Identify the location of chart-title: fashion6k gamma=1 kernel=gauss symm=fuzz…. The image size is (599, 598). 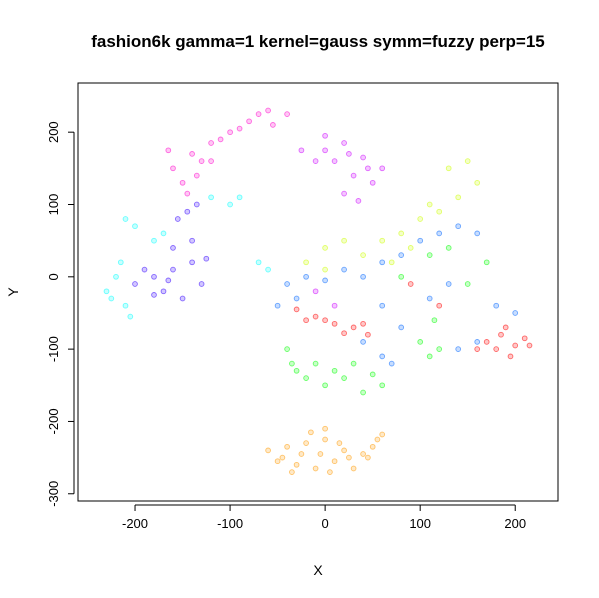
(318, 41).